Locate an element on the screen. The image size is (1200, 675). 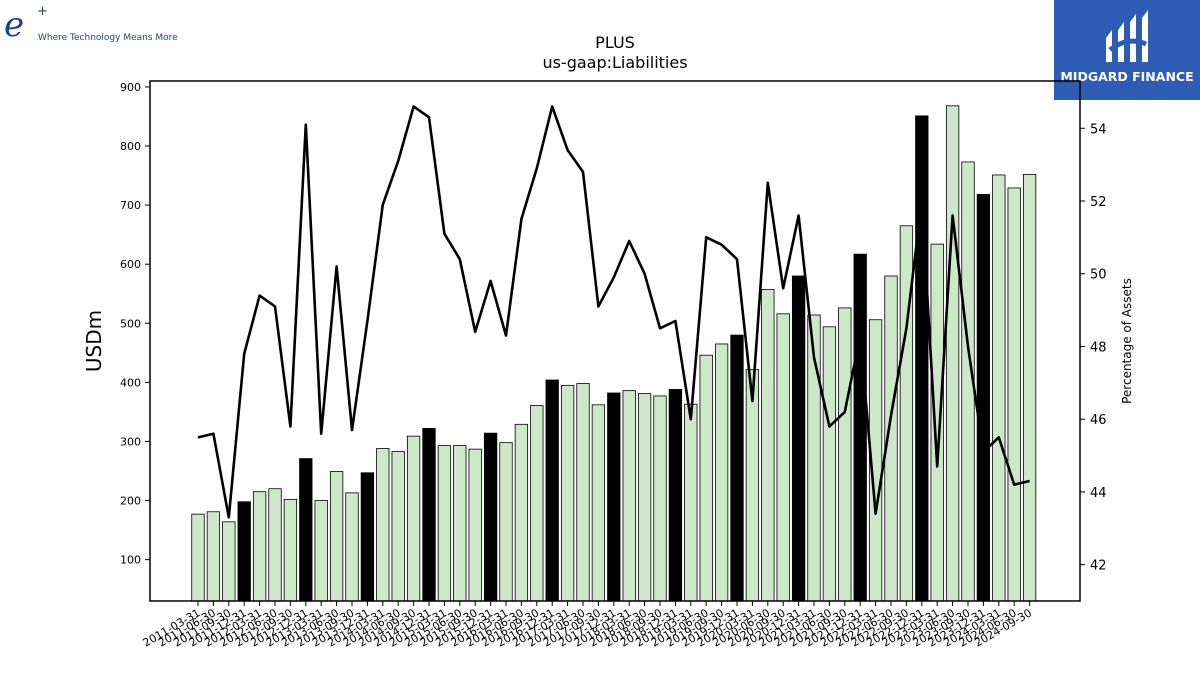
midgard-finance-logo: MIDGARD FINANCE is located at coordinates (1127, 50).